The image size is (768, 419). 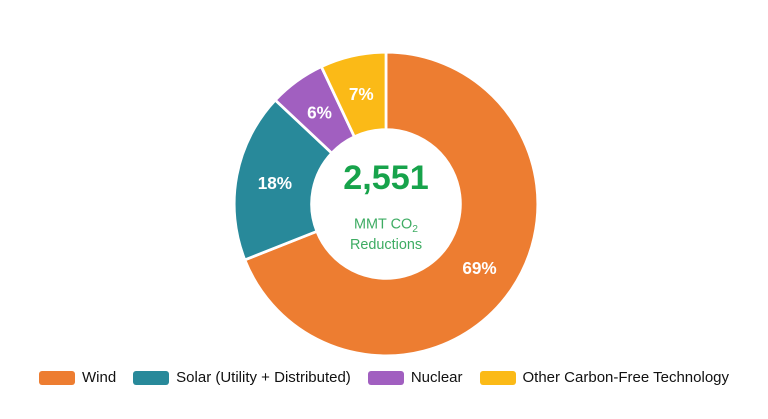 I want to click on center-line2: Reductions, so click(x=386, y=245).